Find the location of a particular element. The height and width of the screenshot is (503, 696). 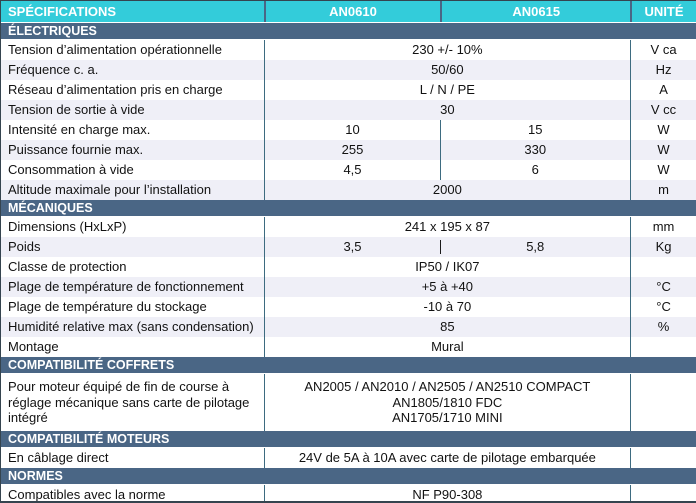

spec-label: Tension de sortie à vide is located at coordinates (76, 110).